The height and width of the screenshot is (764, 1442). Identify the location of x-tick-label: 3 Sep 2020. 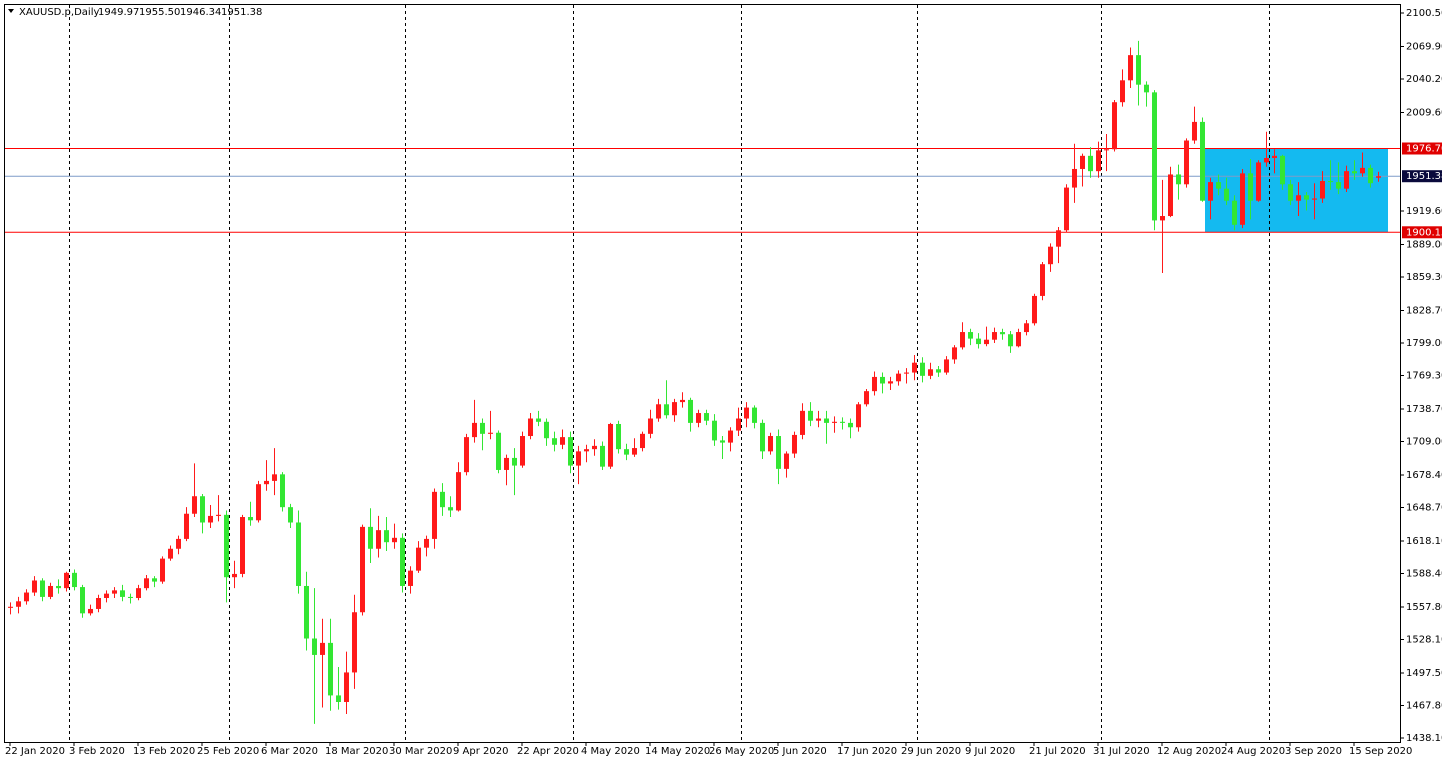
(1313, 751).